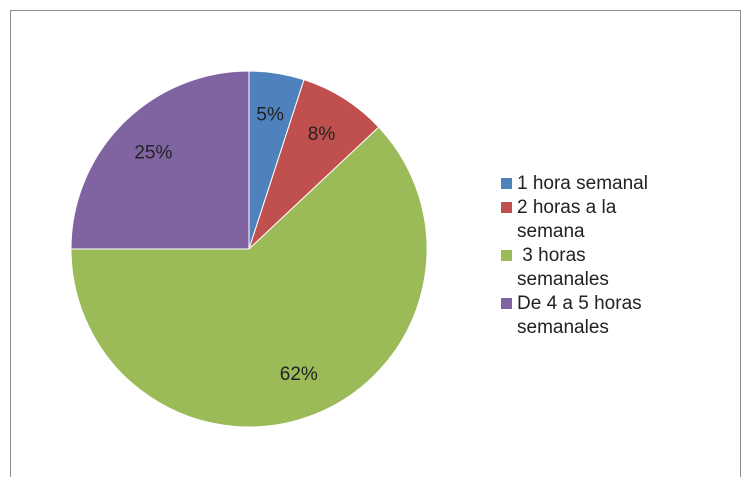 Image resolution: width=751 pixels, height=477 pixels. Describe the element at coordinates (299, 374) in the screenshot. I see `data-label: 62%` at that location.